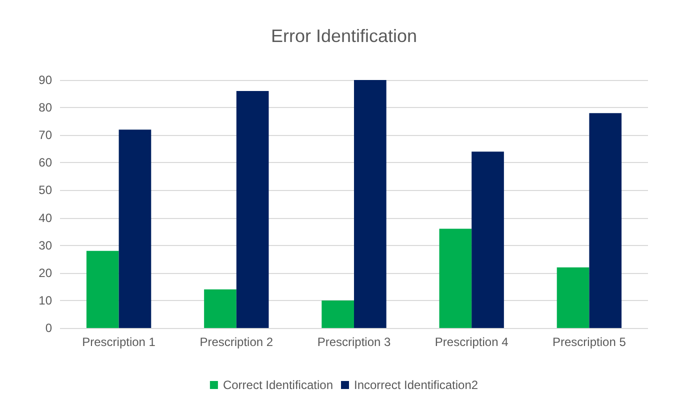 This screenshot has width=688, height=406. I want to click on y-tick-label: 70, so click(45, 135).